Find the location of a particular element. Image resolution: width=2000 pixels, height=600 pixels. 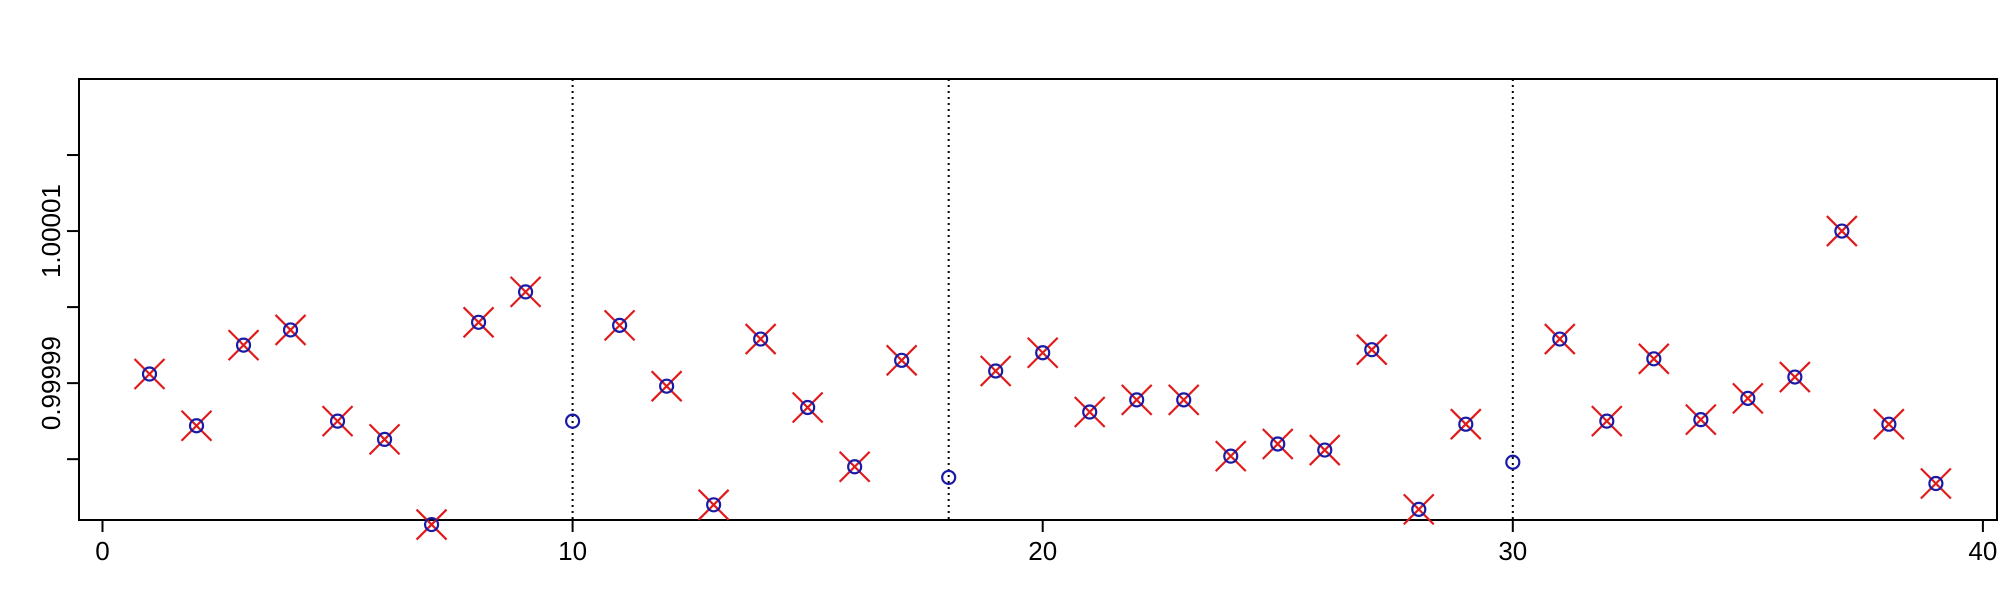

x-axis: 0 10 20 30 40 is located at coordinates (1046, 543).